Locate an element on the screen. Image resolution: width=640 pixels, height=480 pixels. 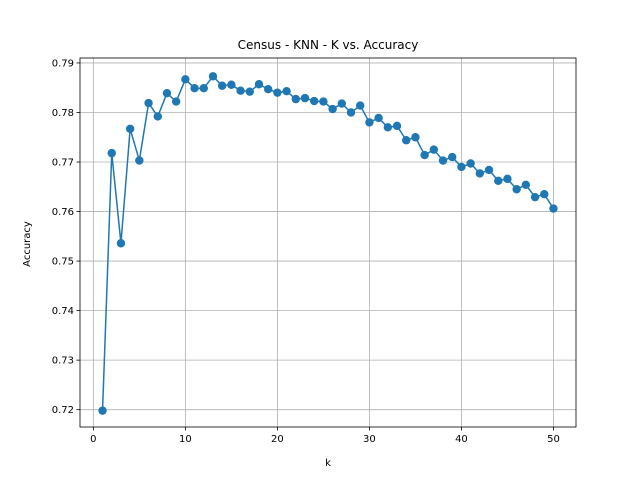
y-tick-label: 0.72 is located at coordinates (63, 410).